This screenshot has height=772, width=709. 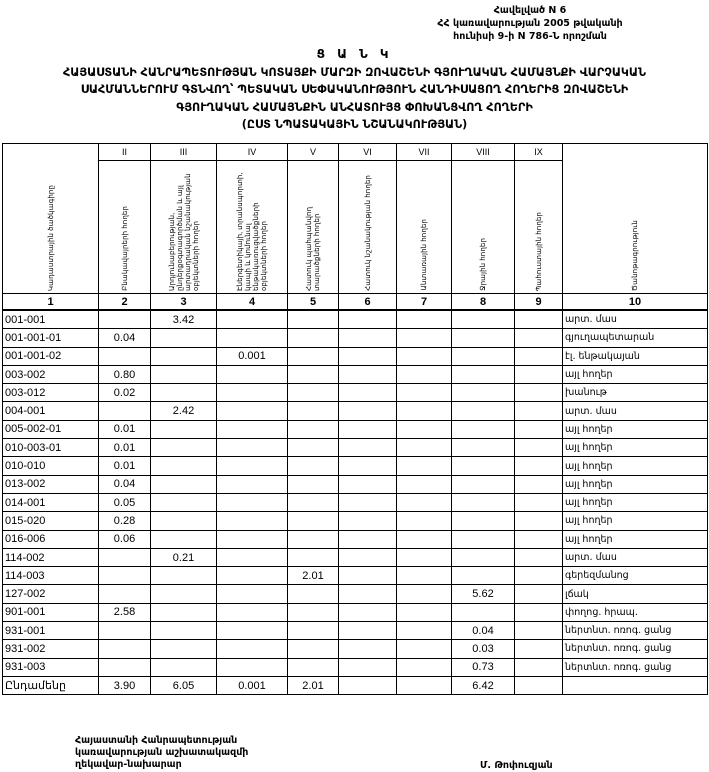 I want to click on area-cell: 0.001, so click(x=252, y=356).